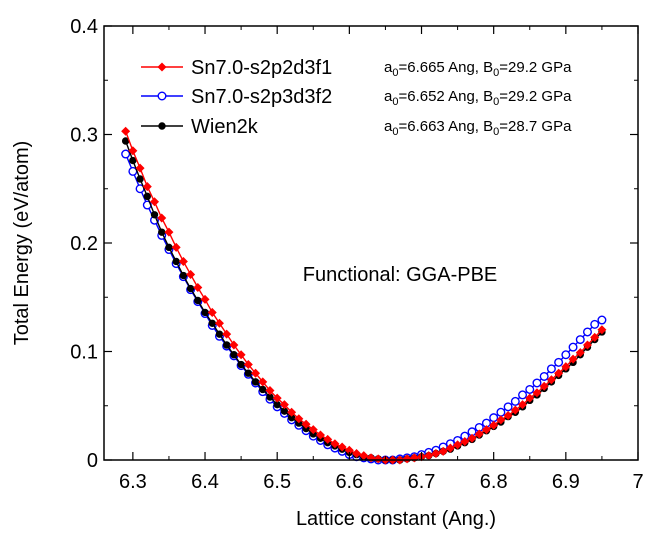  Describe the element at coordinates (84, 27) in the screenshot. I see `y-tick-label: 0.4` at that location.